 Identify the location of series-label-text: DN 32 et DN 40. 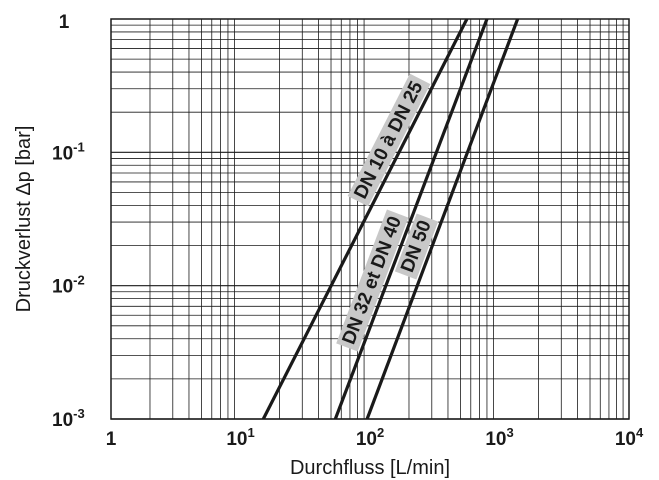
(373, 281).